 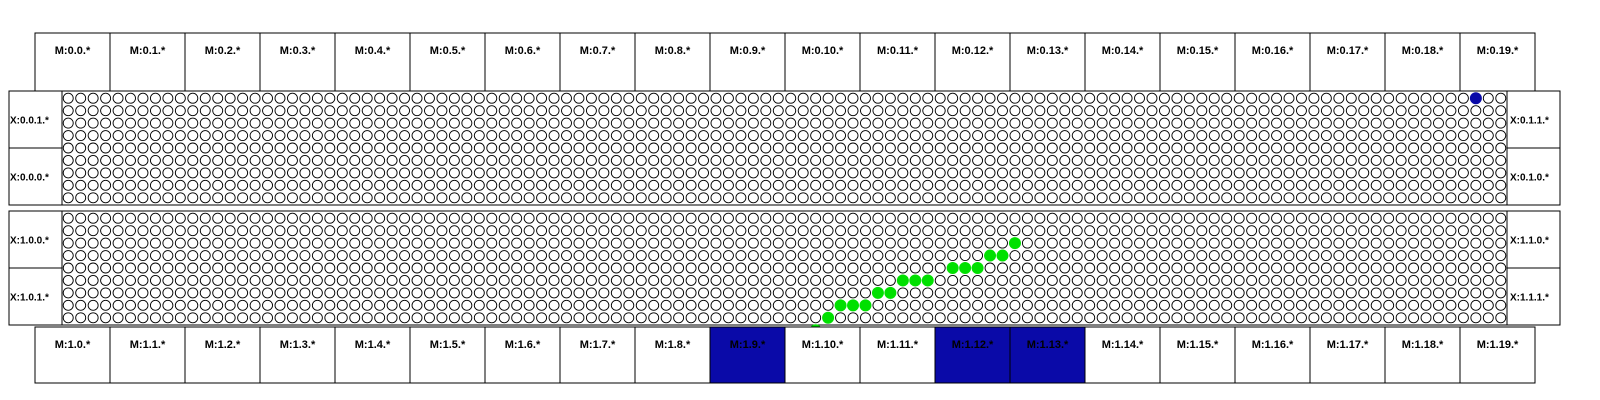 What do you see at coordinates (73, 51) in the screenshot?
I see `module-label: M:0.0.*` at bounding box center [73, 51].